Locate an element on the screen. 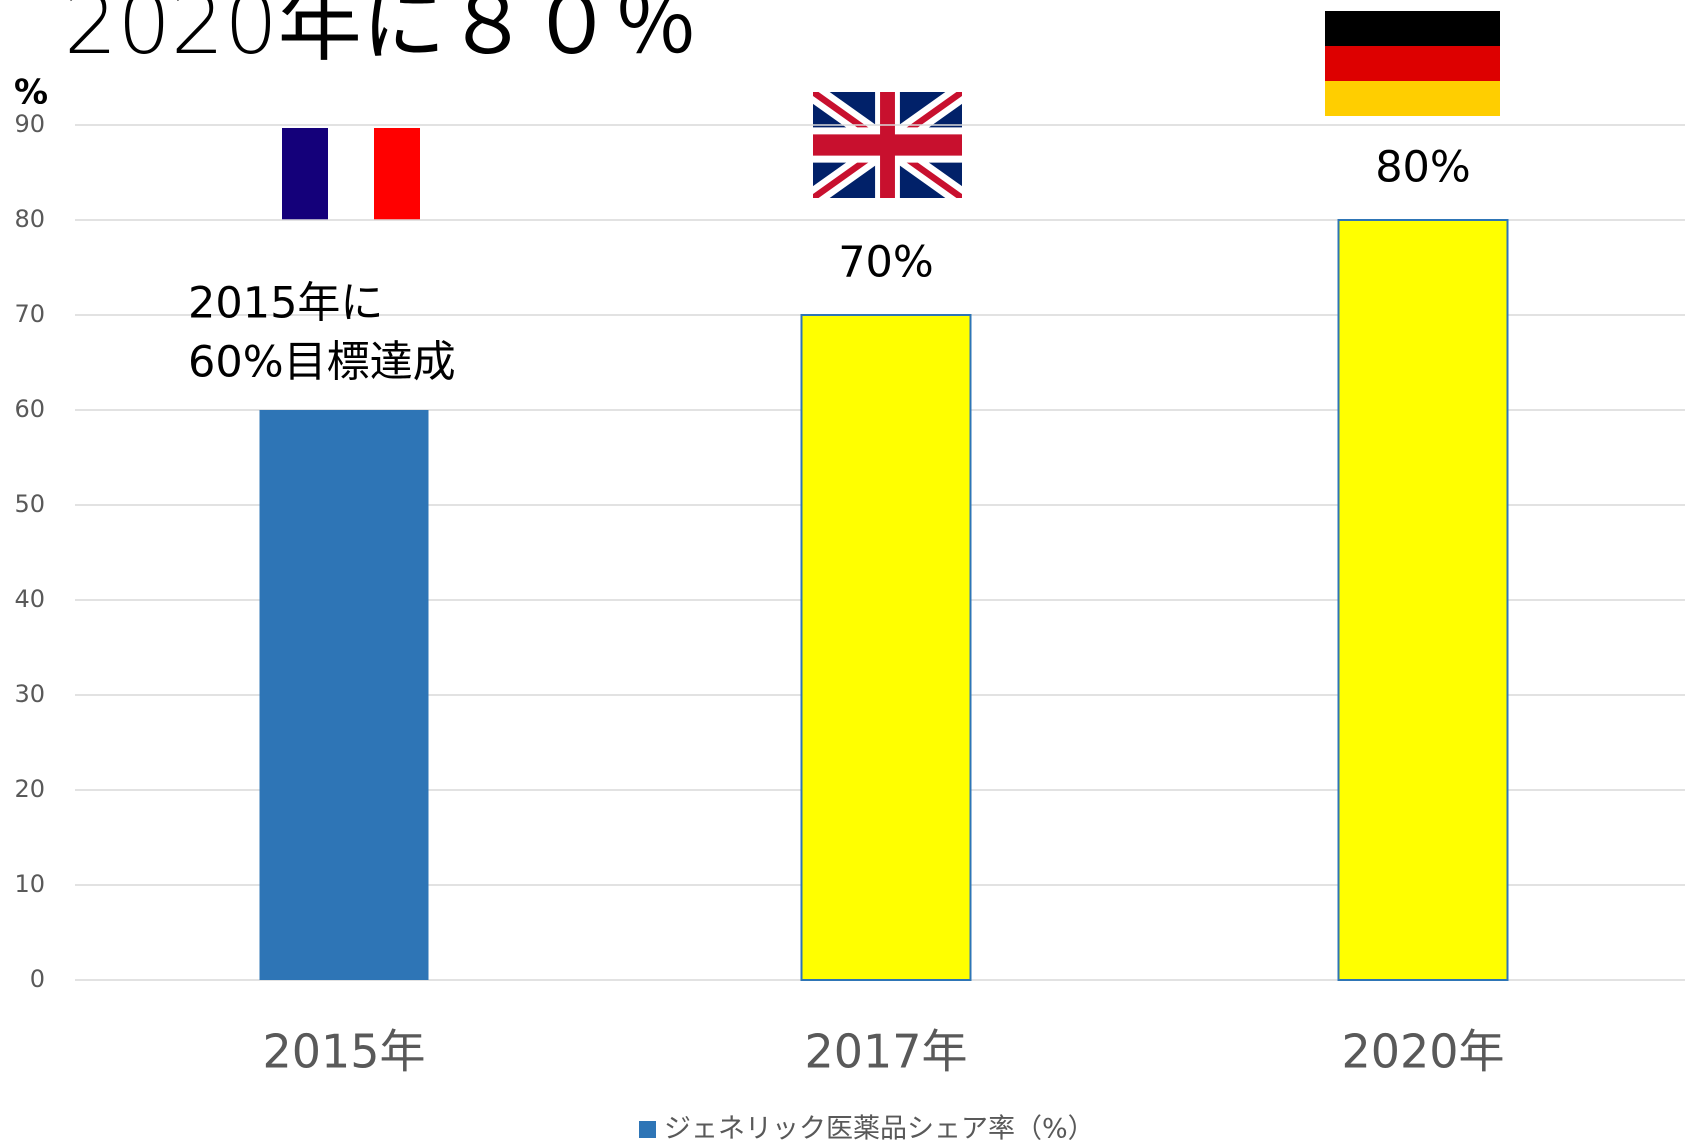 The width and height of the screenshot is (1685, 1144). y-tick-label: 50 is located at coordinates (29, 504).